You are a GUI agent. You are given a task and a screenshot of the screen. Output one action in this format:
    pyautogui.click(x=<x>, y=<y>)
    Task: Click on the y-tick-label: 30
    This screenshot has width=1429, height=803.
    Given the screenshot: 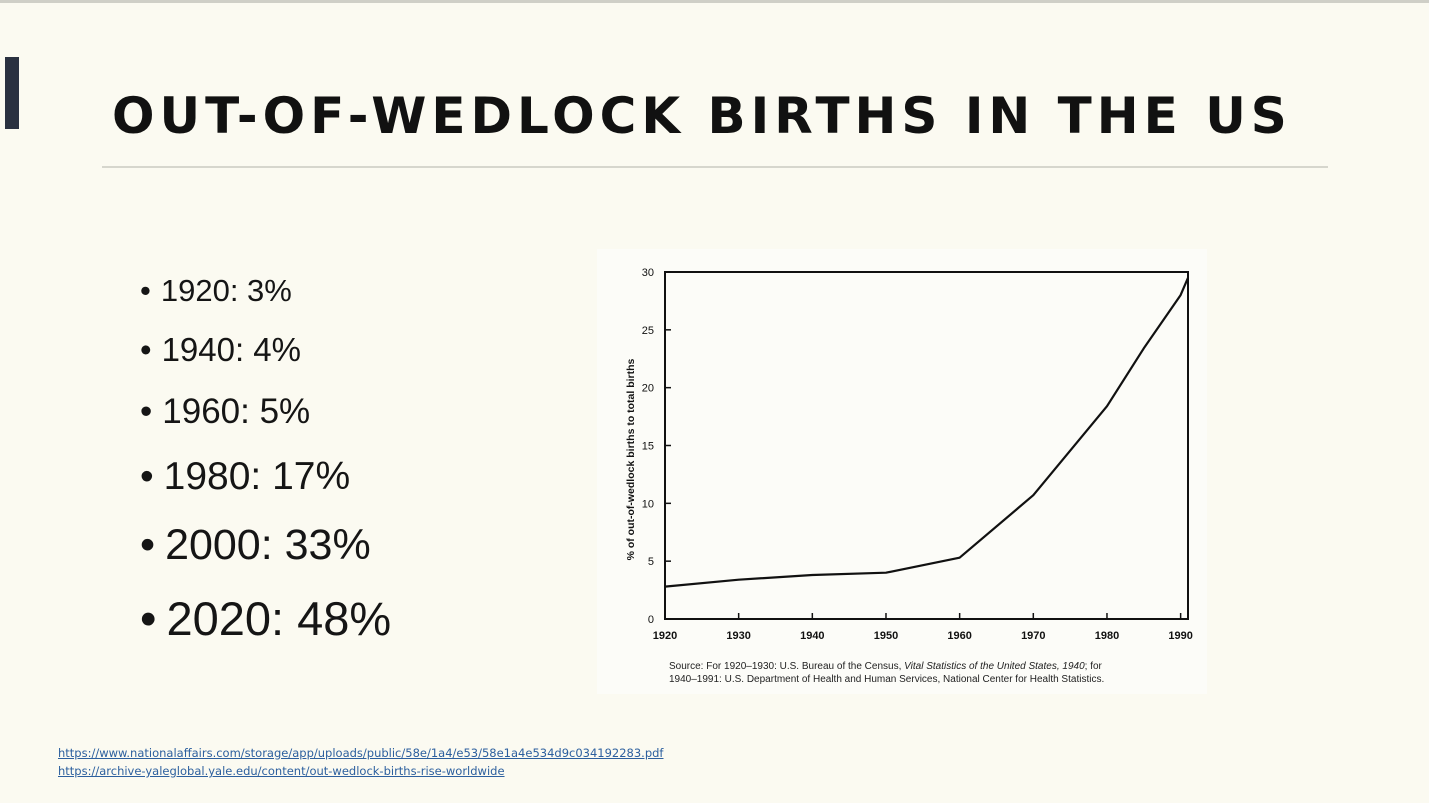 What is the action you would take?
    pyautogui.click(x=648, y=273)
    